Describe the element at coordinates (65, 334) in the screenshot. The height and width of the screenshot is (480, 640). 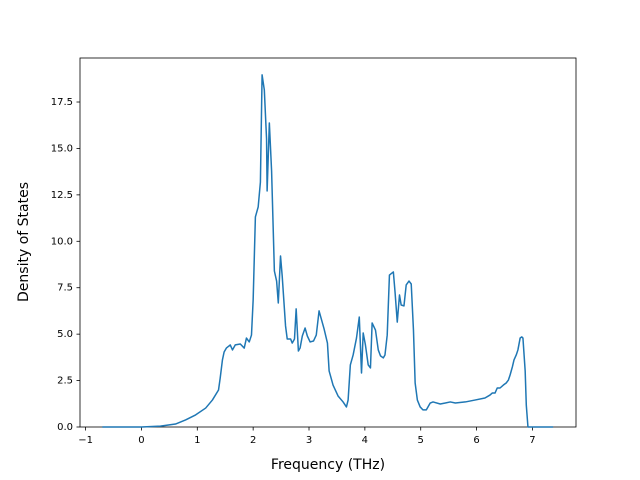
I see `y-tick-label: 5.0` at that location.